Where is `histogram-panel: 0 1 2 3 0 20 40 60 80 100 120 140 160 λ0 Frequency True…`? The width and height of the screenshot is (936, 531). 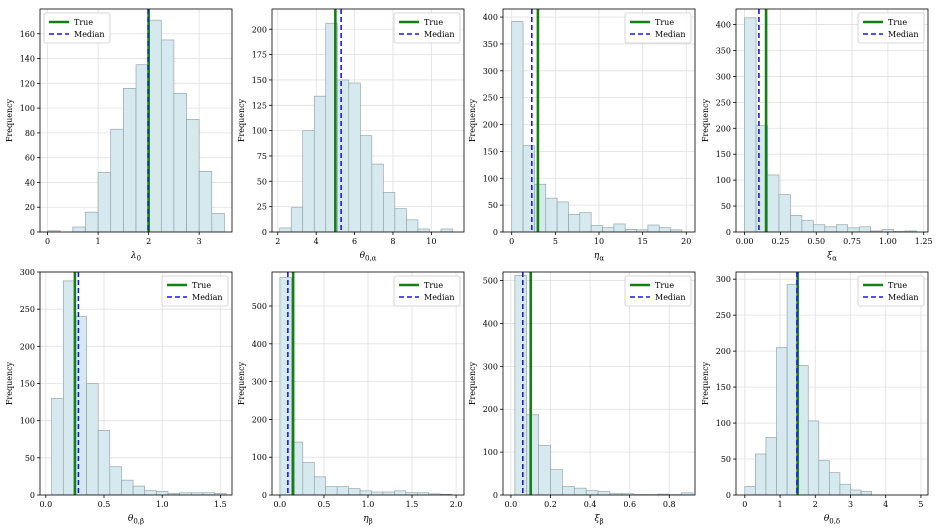
histogram-panel: 0 1 2 3 0 20 40 60 80 100 120 140 160 λ0 Frequency True… is located at coordinates (119, 135).